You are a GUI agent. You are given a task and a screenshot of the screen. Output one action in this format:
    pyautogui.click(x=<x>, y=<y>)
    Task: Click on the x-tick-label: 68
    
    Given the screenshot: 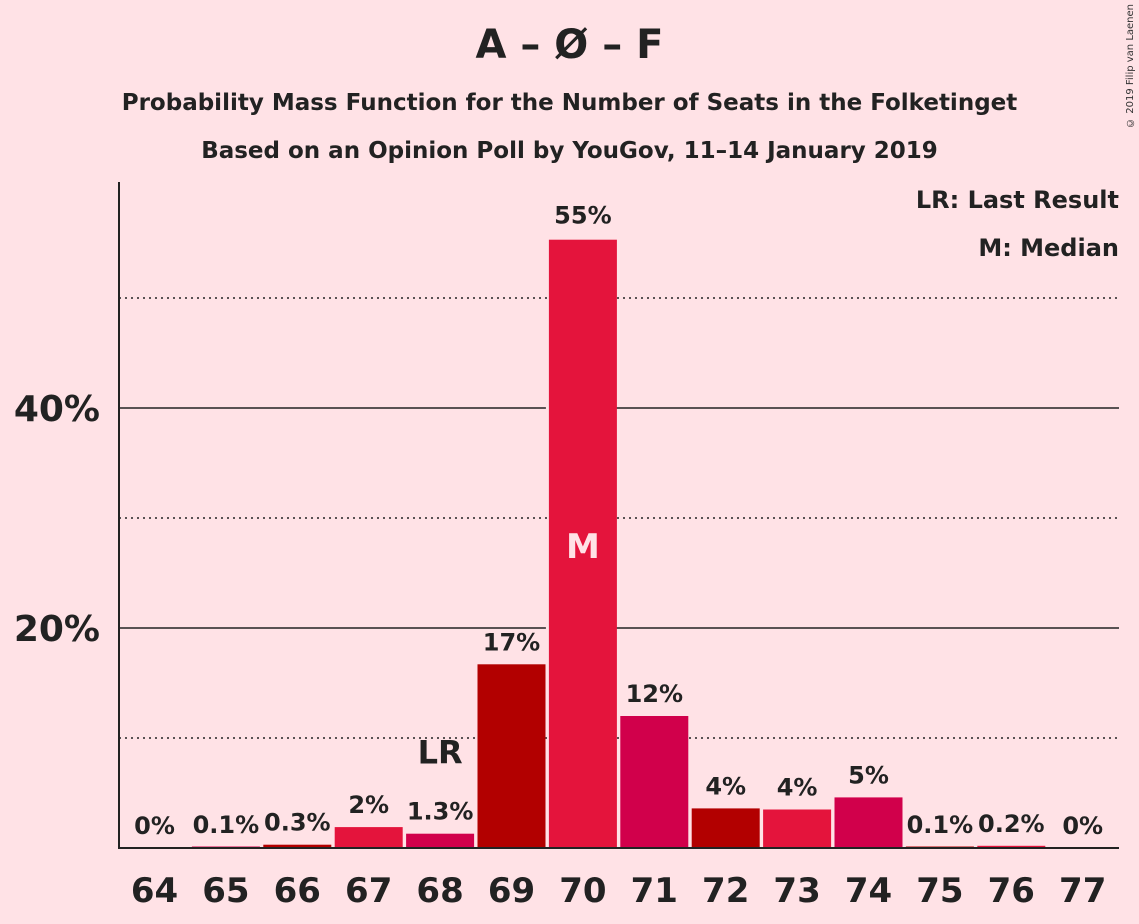 What is the action you would take?
    pyautogui.click(x=439, y=891)
    